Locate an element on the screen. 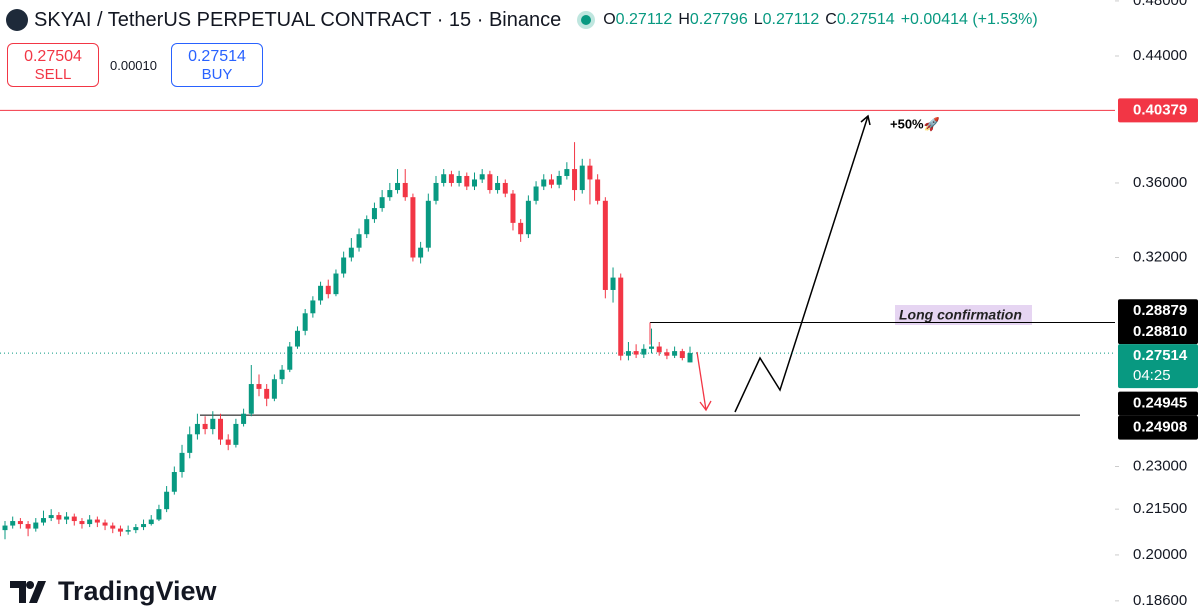  sell-button: 0.27504 SELL is located at coordinates (53, 65).